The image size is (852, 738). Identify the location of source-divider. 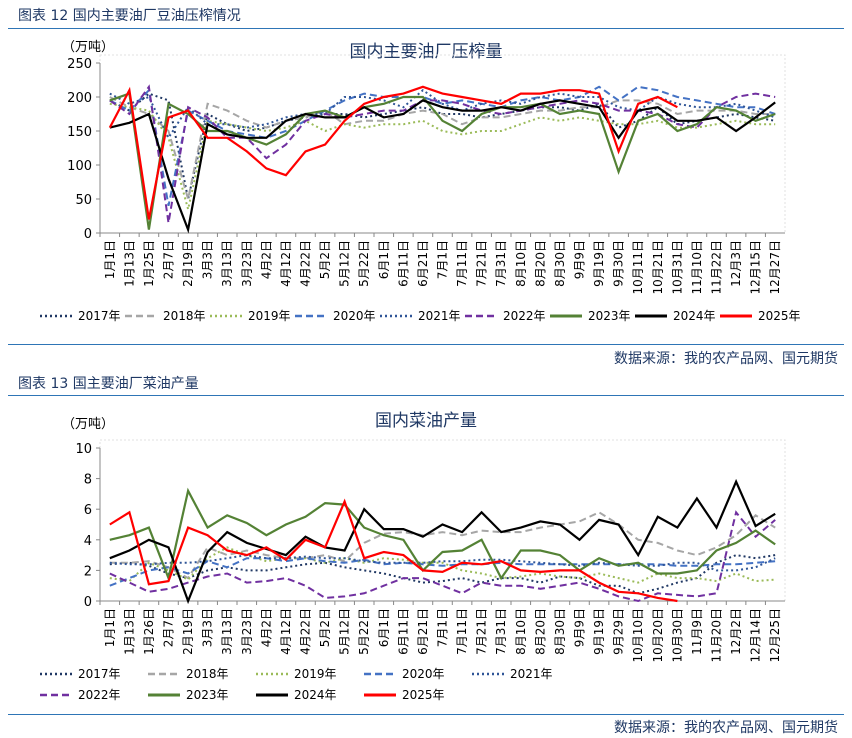
(426, 344).